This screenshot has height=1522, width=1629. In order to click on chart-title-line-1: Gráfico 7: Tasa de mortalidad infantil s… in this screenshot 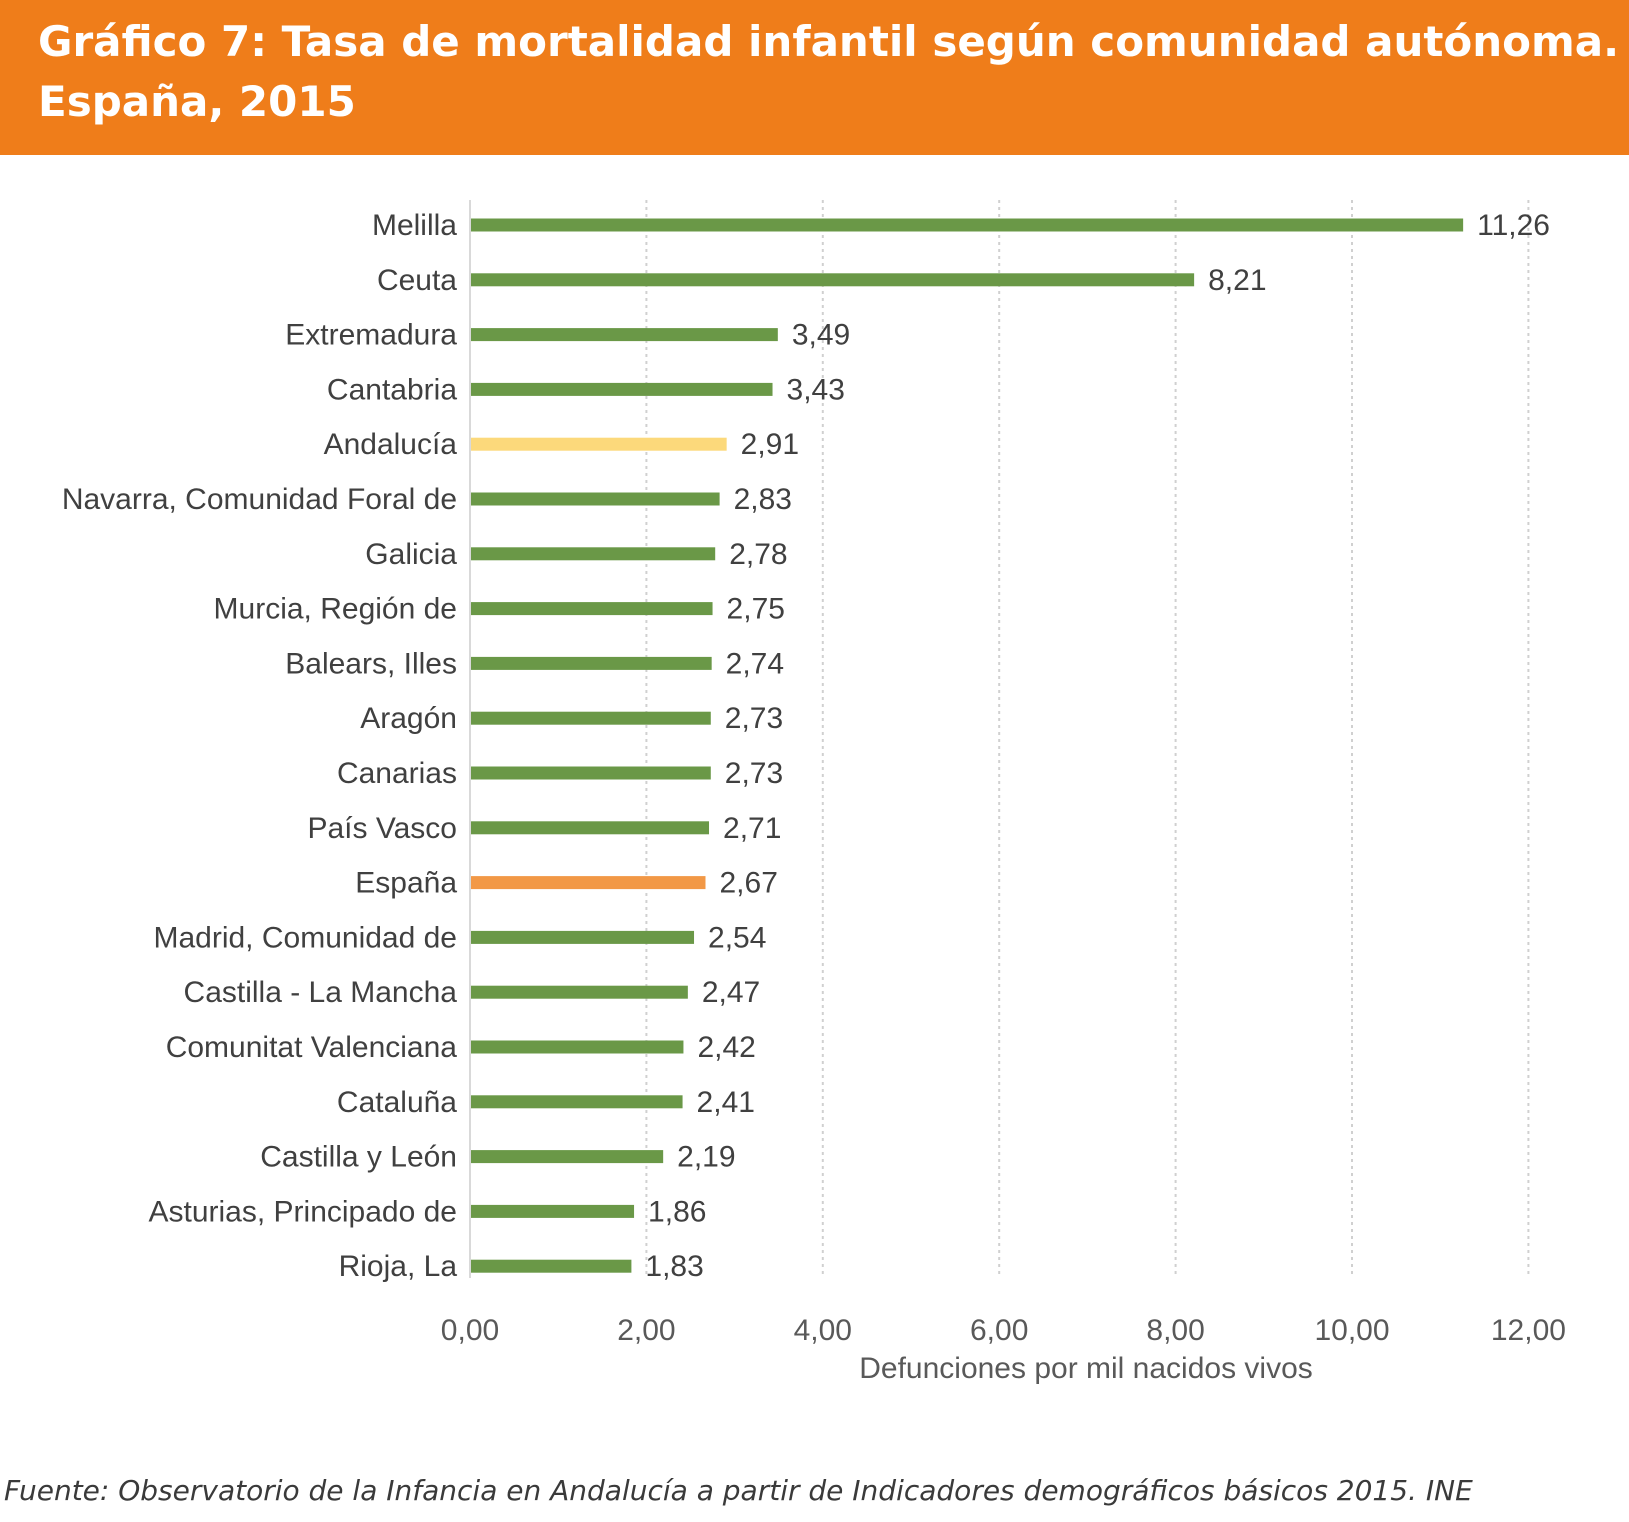, I will do `click(829, 41)`.